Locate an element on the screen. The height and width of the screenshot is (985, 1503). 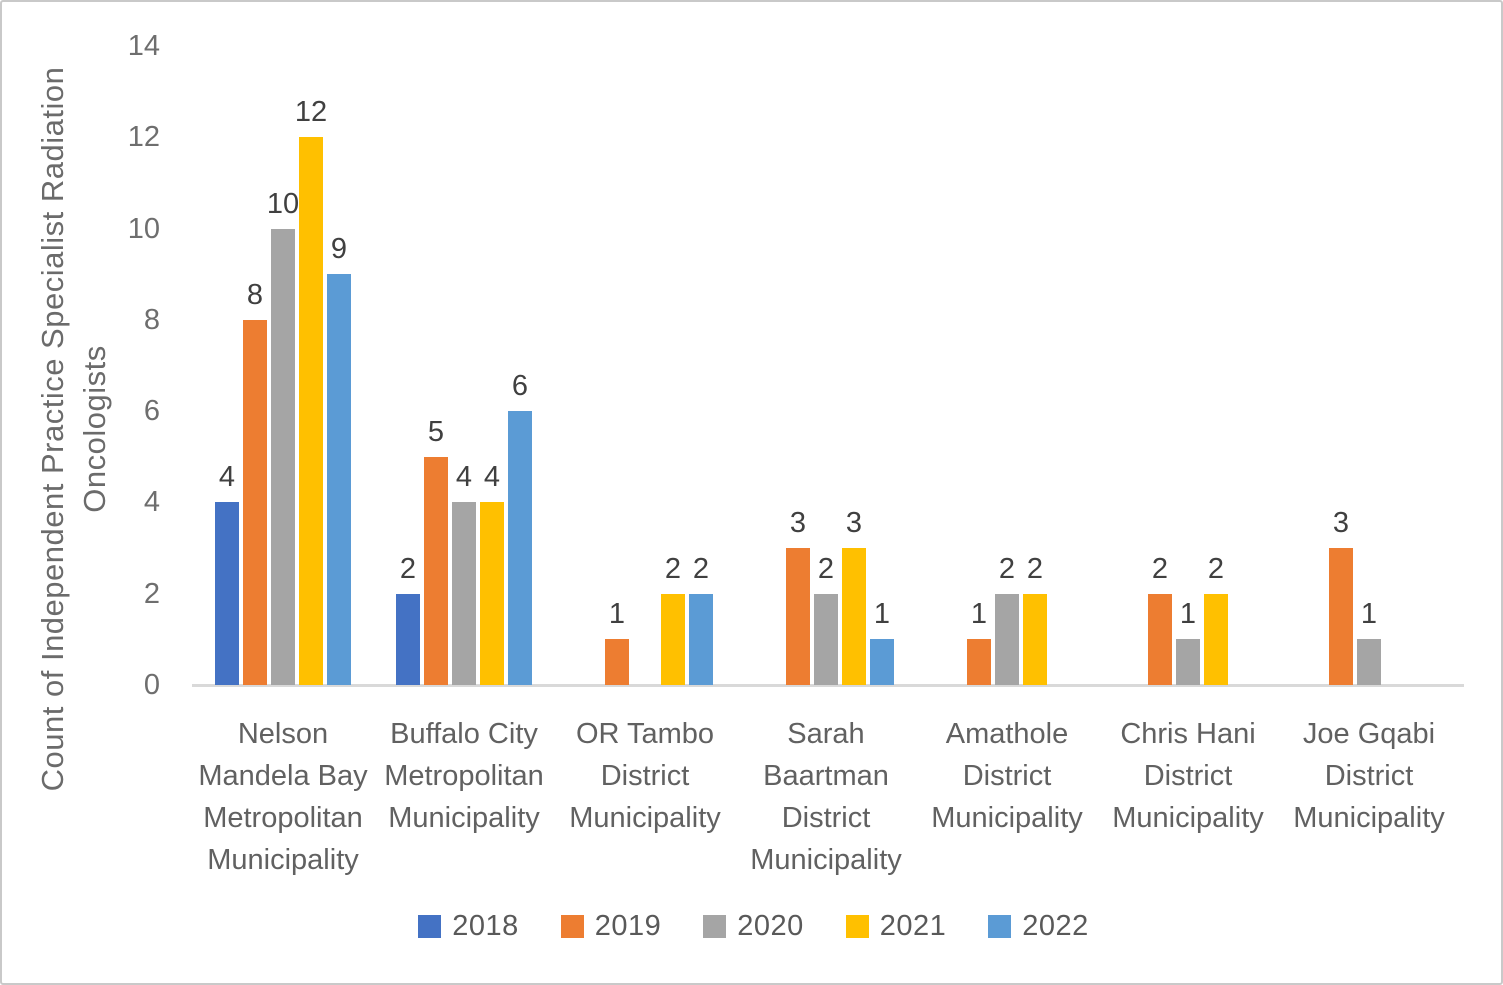
y-tick-label: 4 is located at coordinates (151, 502).